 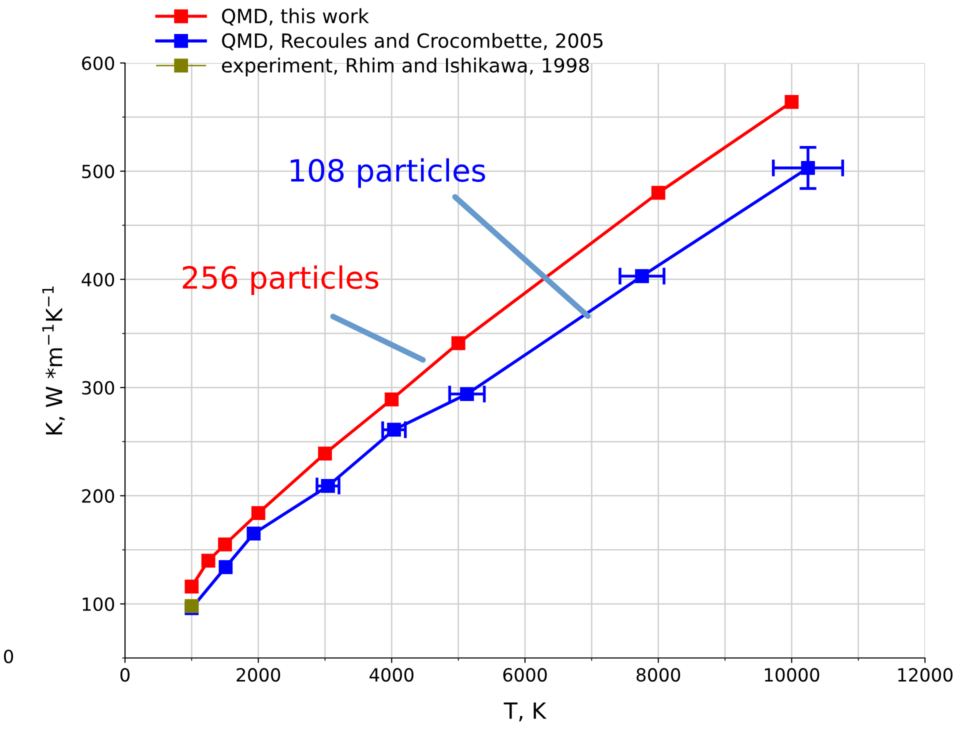 What do you see at coordinates (98, 496) in the screenshot?
I see `y-tick-label: 200` at bounding box center [98, 496].